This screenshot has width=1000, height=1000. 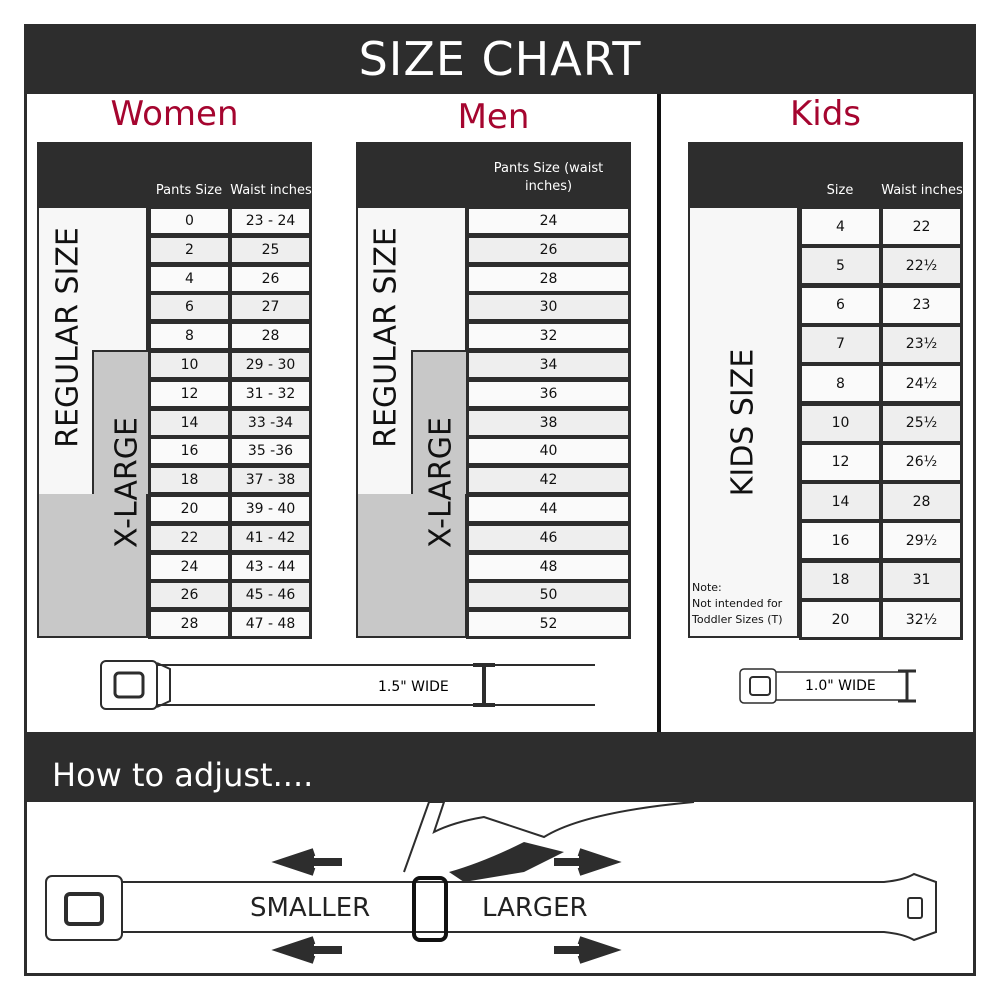 What do you see at coordinates (270, 451) in the screenshot?
I see `women-waist-cell: 35 -36` at bounding box center [270, 451].